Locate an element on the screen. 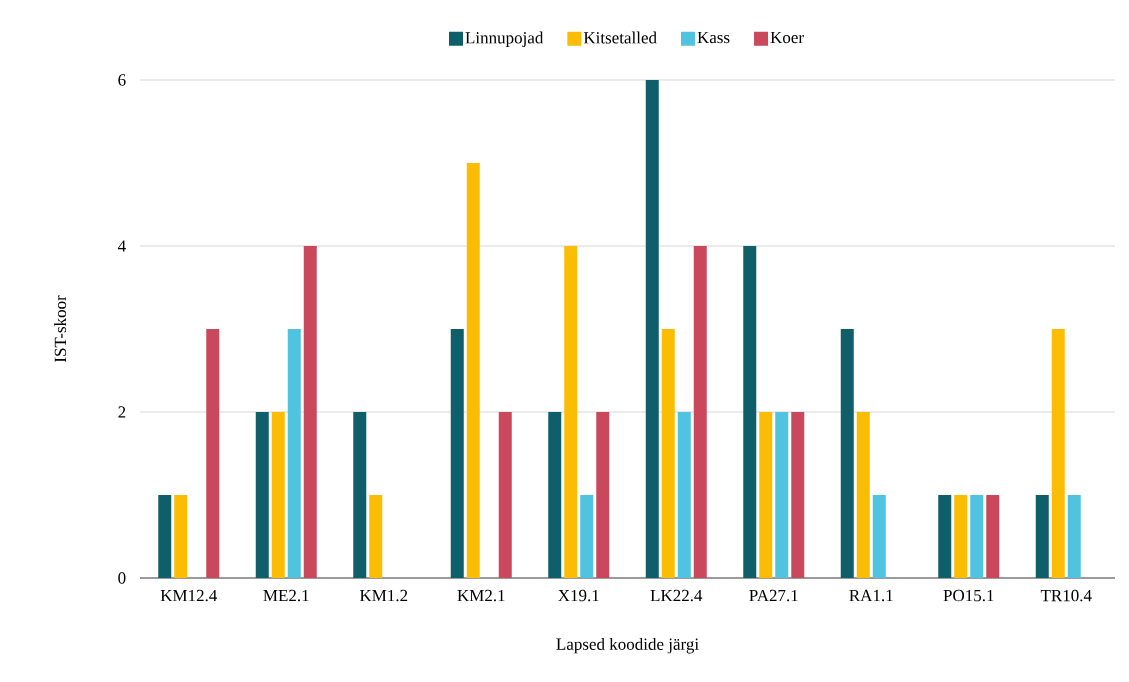  y-tick-label: 6 is located at coordinates (122, 80).